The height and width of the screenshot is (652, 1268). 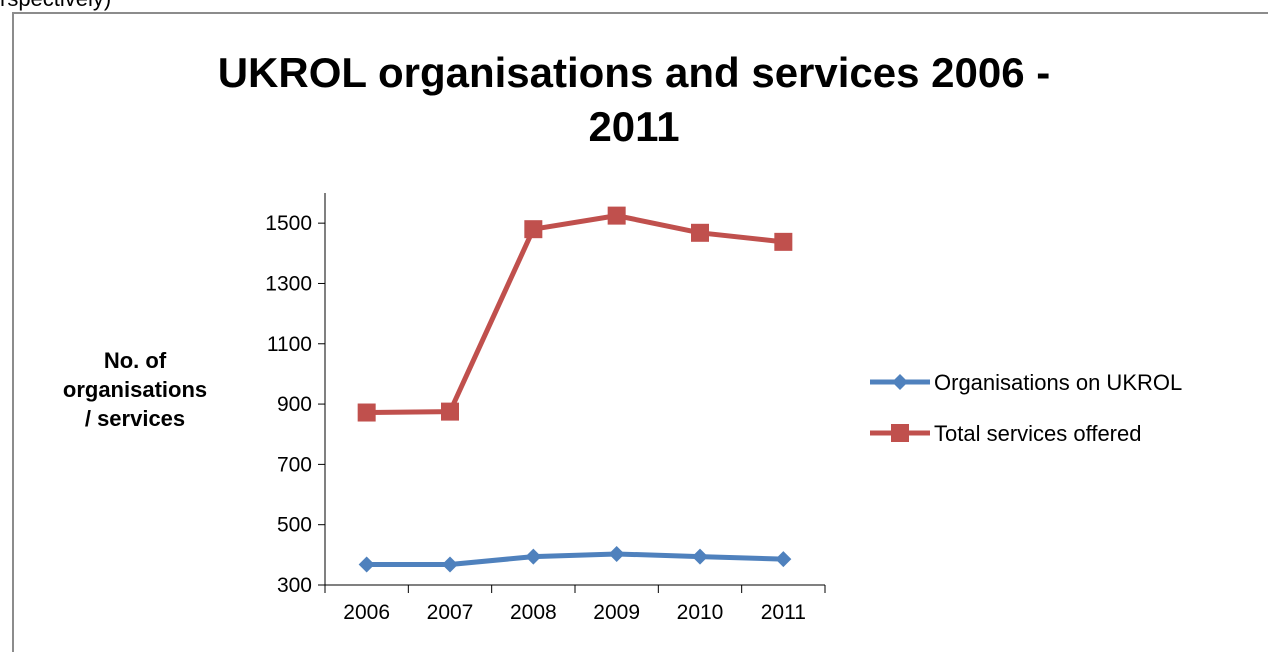 What do you see at coordinates (1058, 382) in the screenshot?
I see `legend-label-1: Organisations on UKROL` at bounding box center [1058, 382].